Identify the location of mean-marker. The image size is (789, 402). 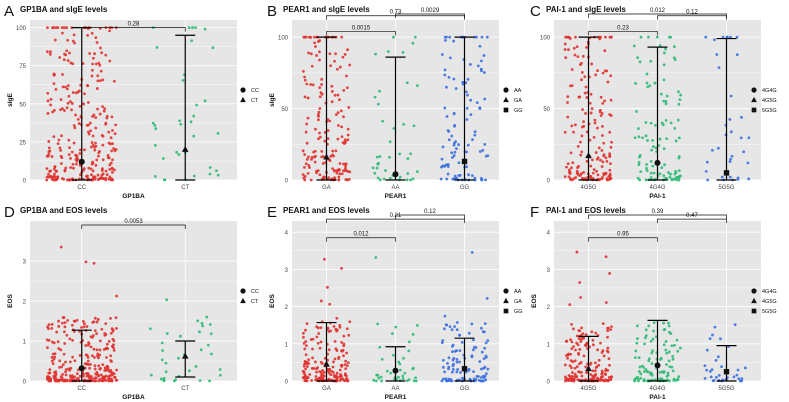
(185, 355).